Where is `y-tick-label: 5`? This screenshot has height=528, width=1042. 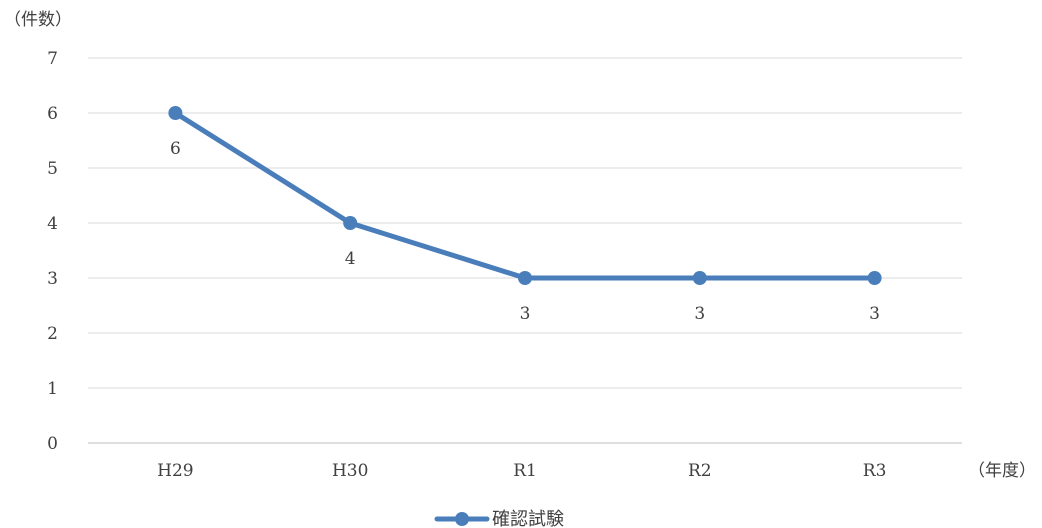 y-tick-label: 5 is located at coordinates (52, 169).